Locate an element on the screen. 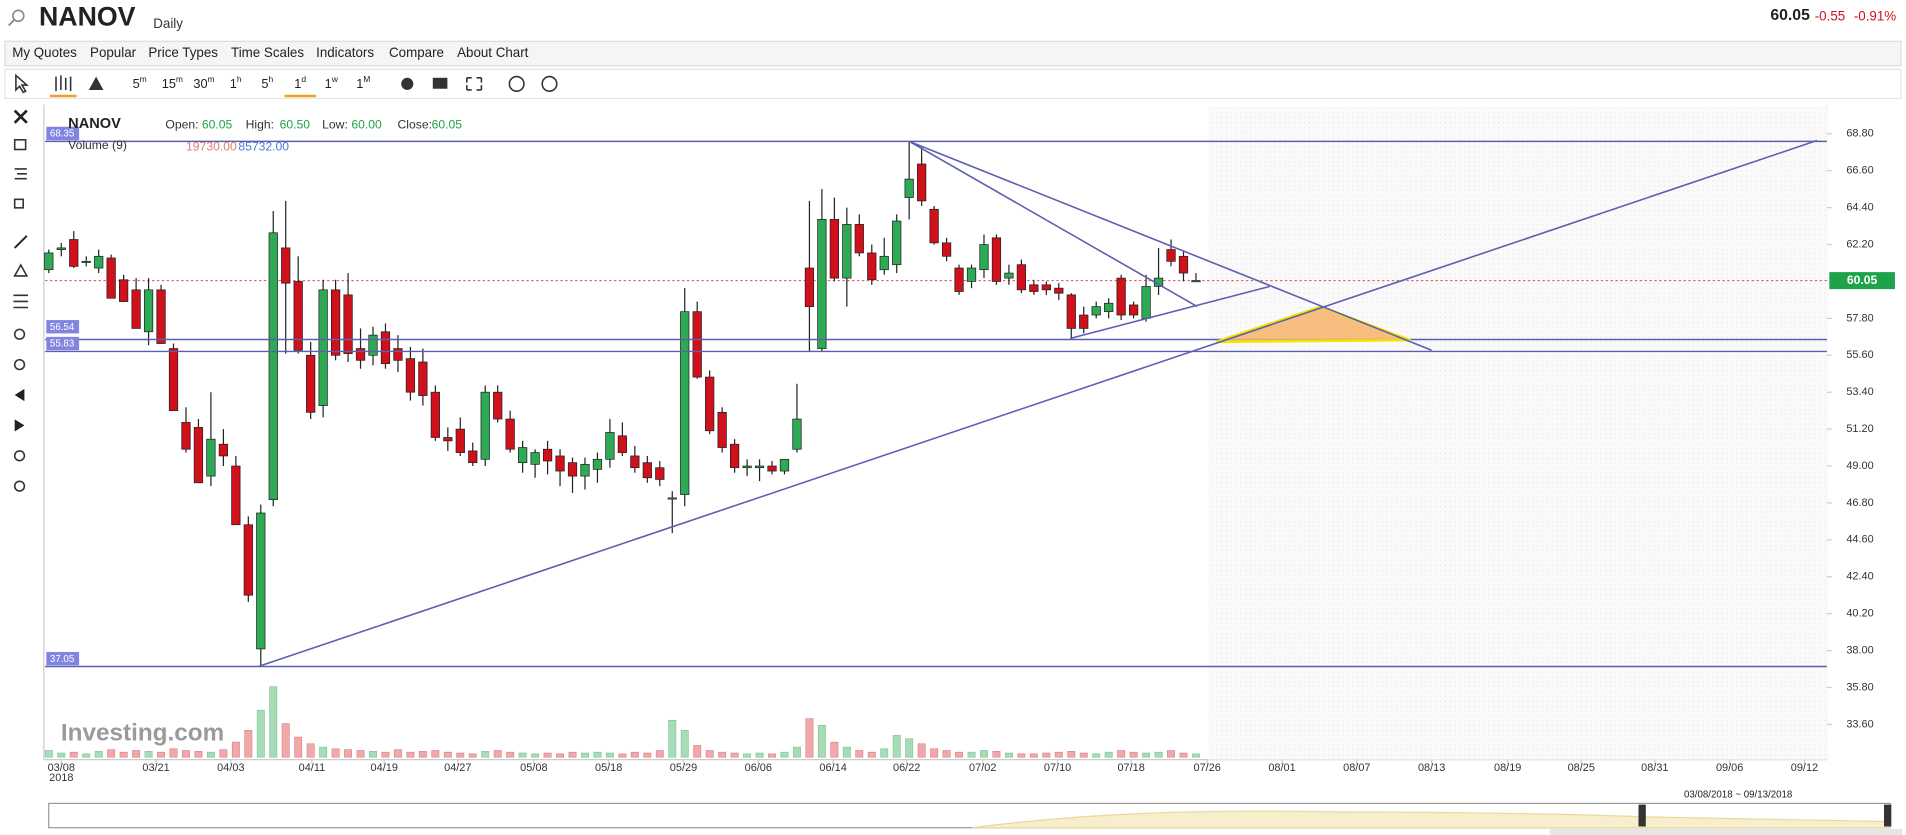  timeframe: 15m is located at coordinates (172, 82).